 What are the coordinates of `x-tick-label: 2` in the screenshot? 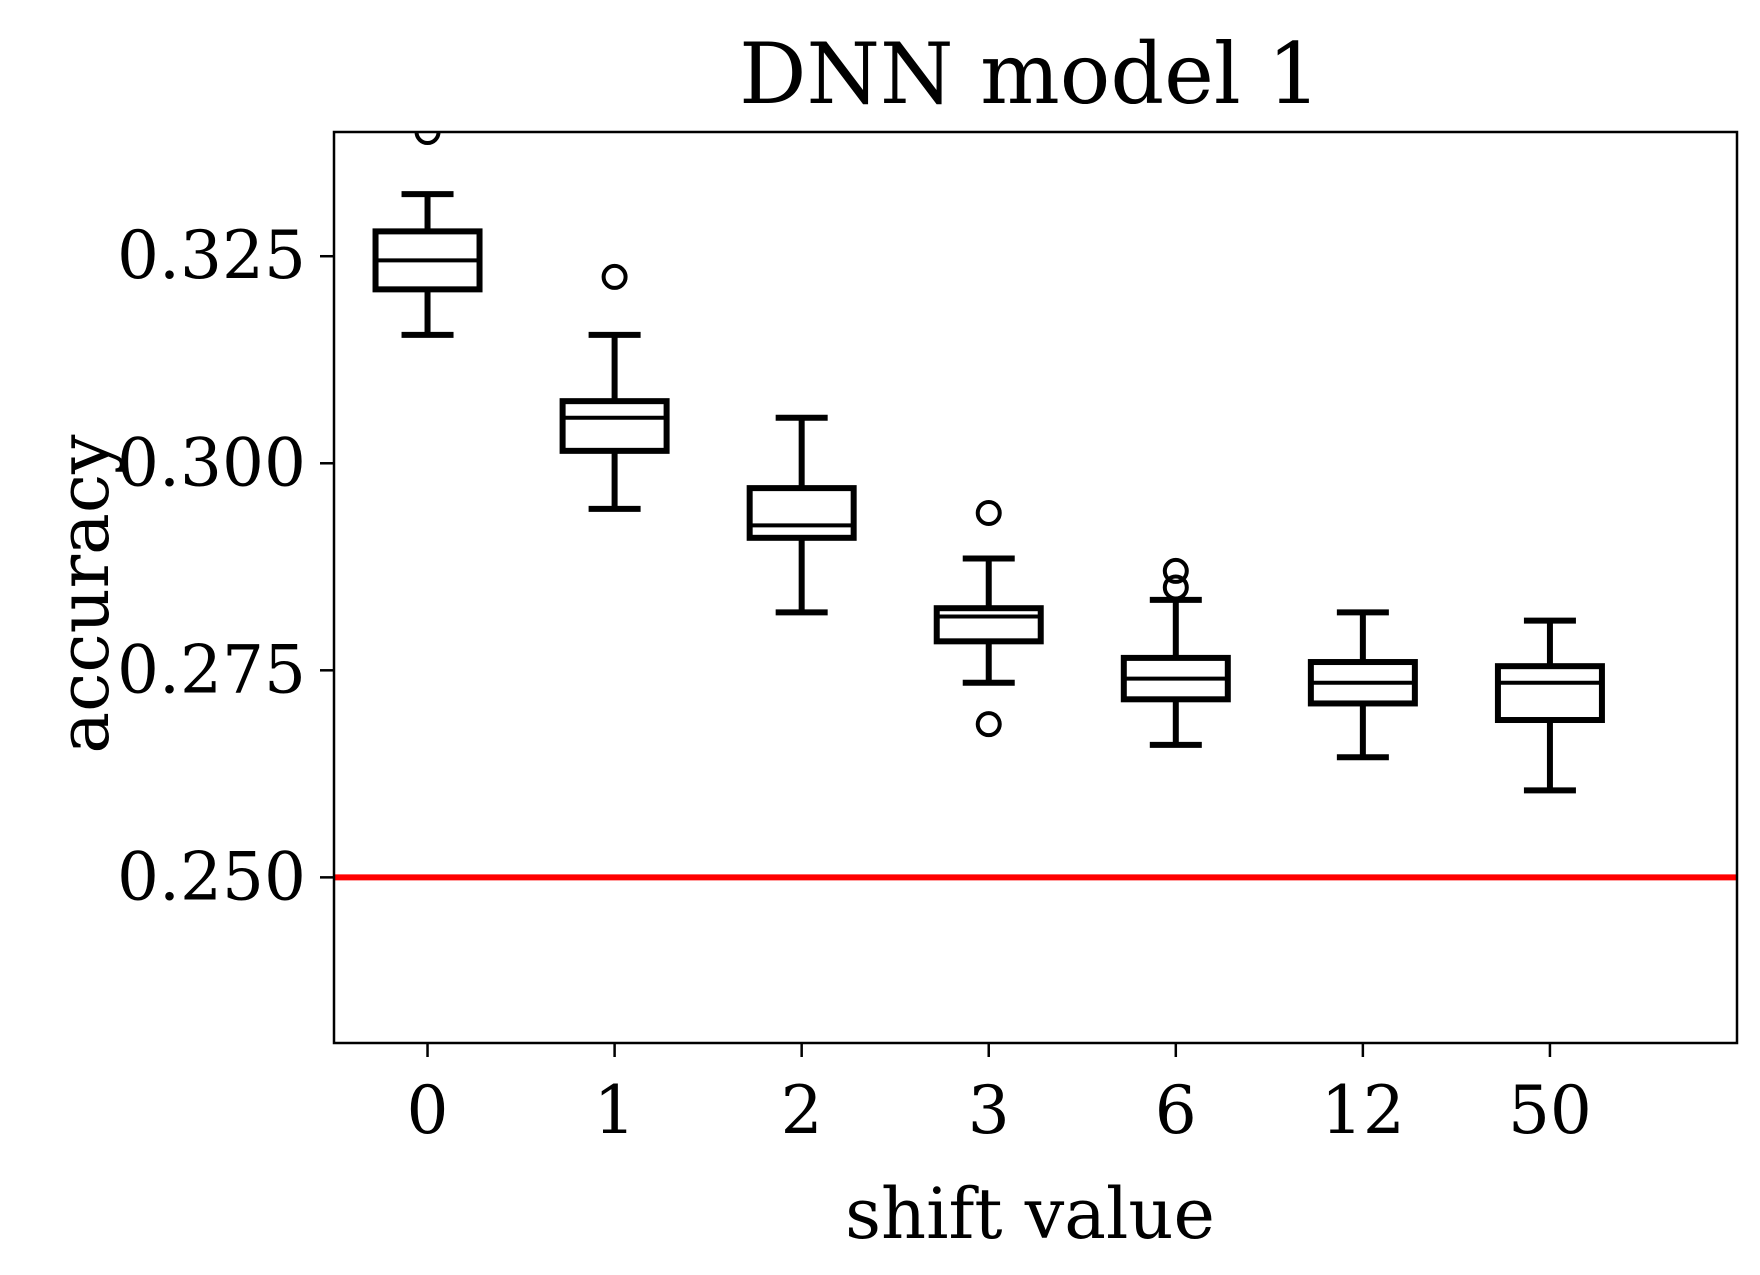 It's located at (802, 1110).